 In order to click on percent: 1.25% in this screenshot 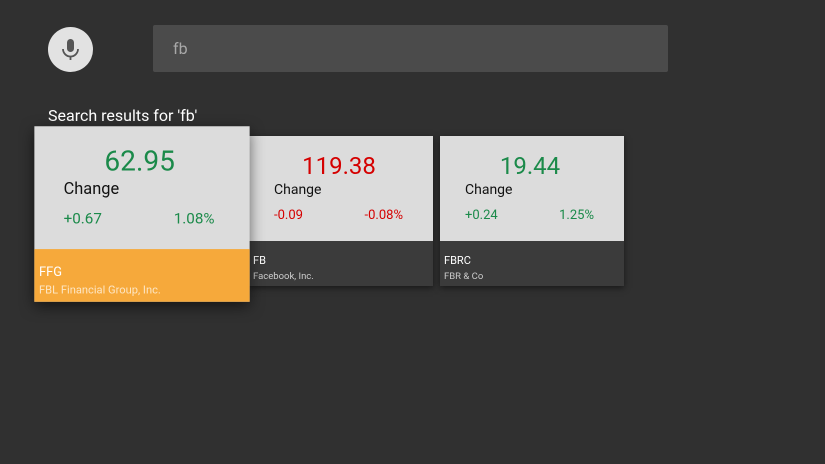, I will do `click(576, 215)`.